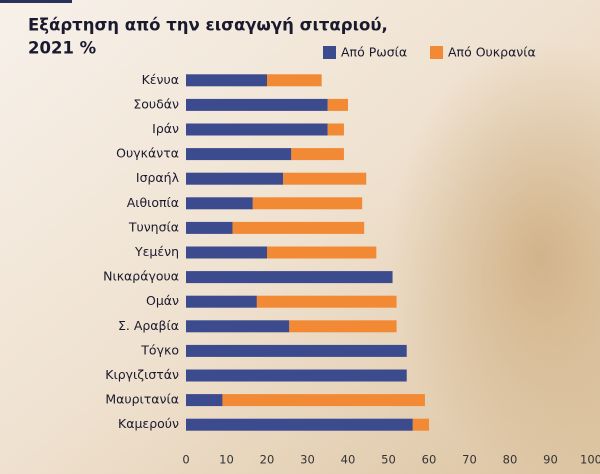  I want to click on y-tick-label: Σ. Αραβία, so click(148, 325).